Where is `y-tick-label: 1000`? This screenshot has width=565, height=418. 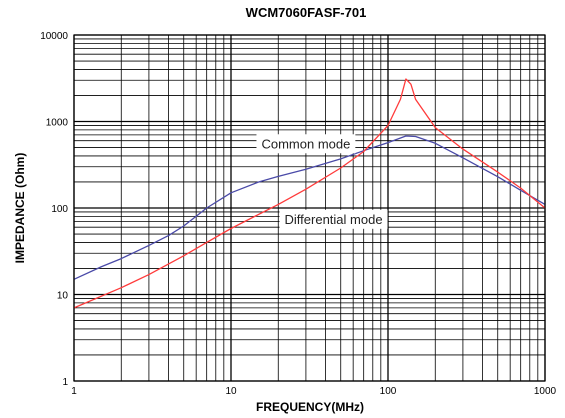 y-tick-label: 1000 is located at coordinates (57, 123).